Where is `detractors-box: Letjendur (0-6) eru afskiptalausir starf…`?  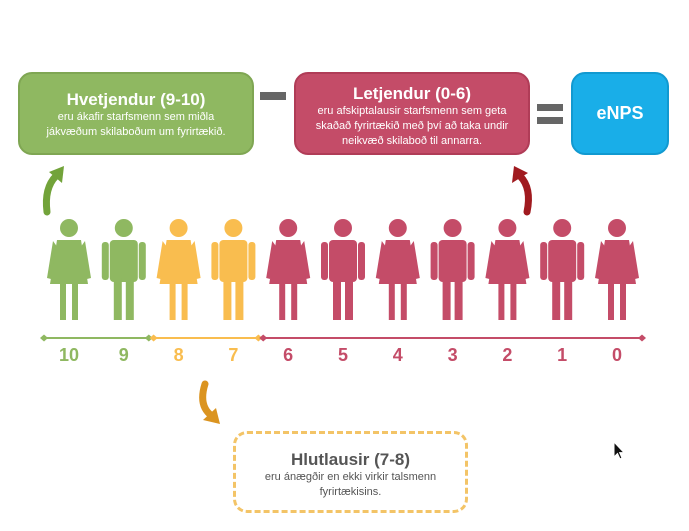
detractors-box: Letjendur (0-6) eru afskiptalausir starf… is located at coordinates (412, 113).